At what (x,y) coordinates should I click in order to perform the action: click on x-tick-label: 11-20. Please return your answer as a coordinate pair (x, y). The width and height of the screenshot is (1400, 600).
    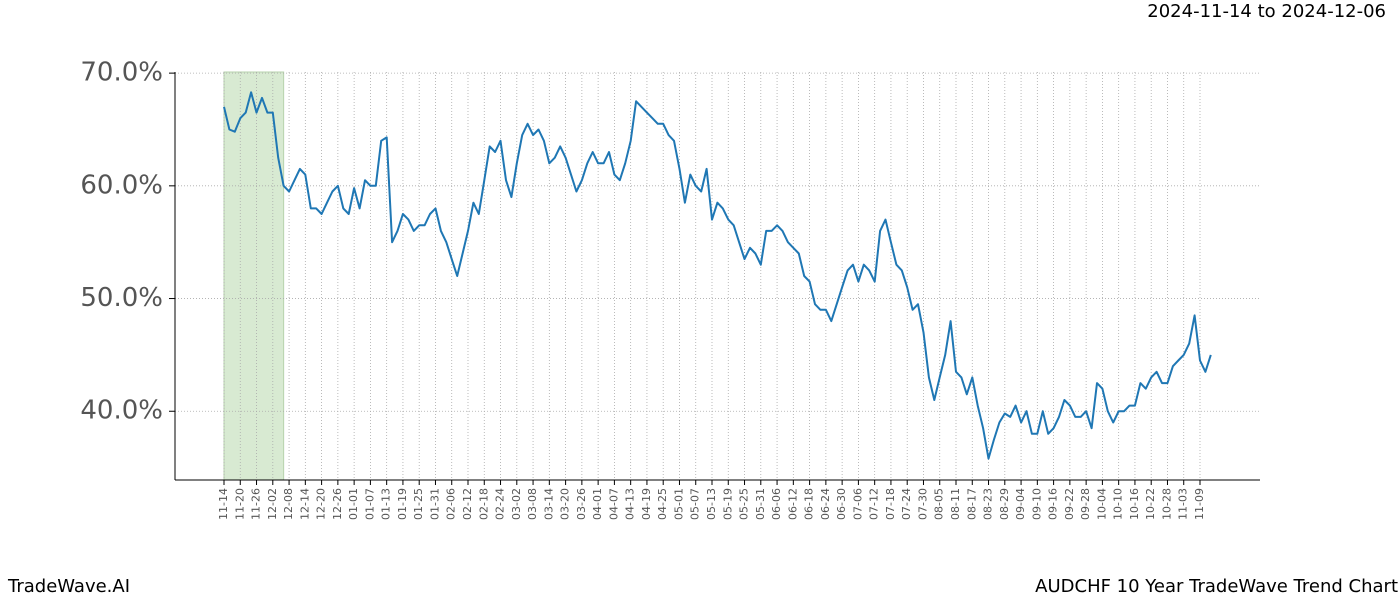
    Looking at the image, I should click on (239, 504).